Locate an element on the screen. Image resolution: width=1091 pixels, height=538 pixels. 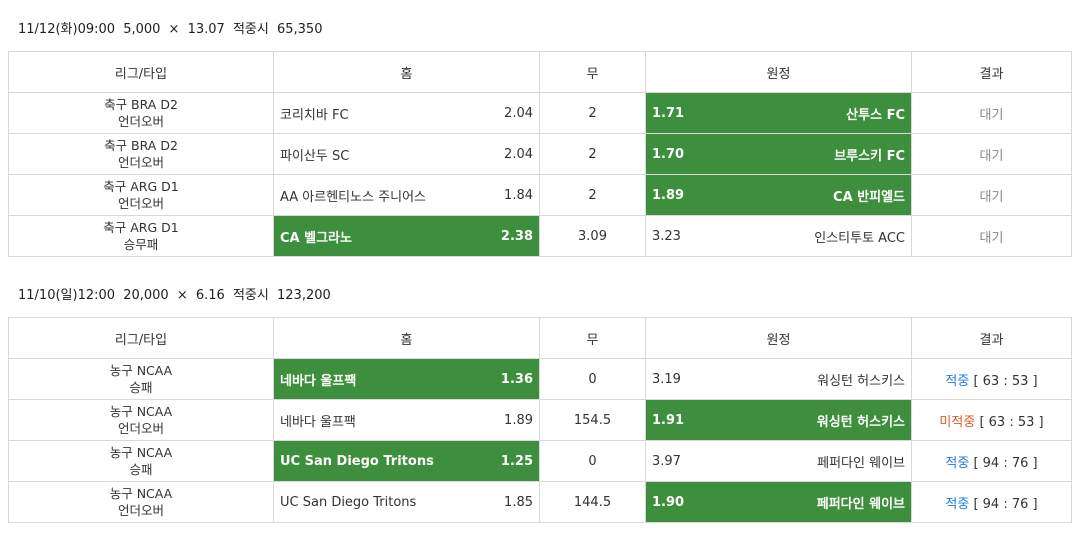
away-cell: 1.71 산투스 FC is located at coordinates (778, 113).